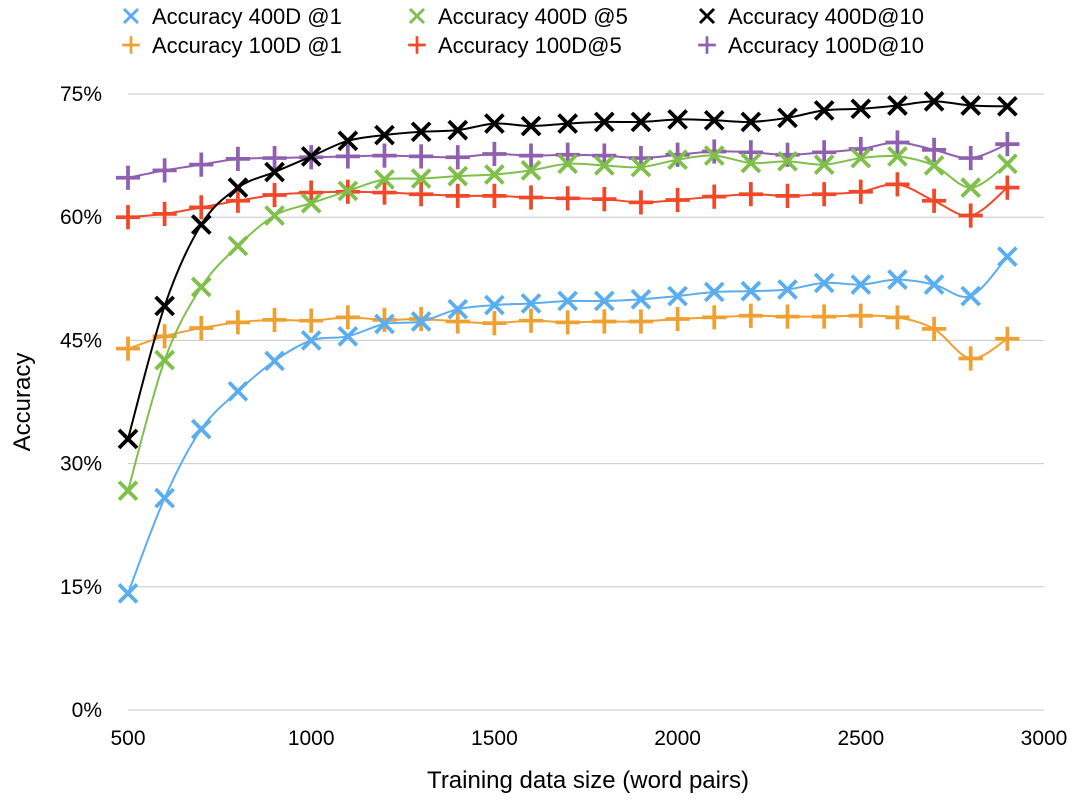 This screenshot has height=802, width=1076. Describe the element at coordinates (22, 402) in the screenshot. I see `y-axis-title: Accuracy` at that location.